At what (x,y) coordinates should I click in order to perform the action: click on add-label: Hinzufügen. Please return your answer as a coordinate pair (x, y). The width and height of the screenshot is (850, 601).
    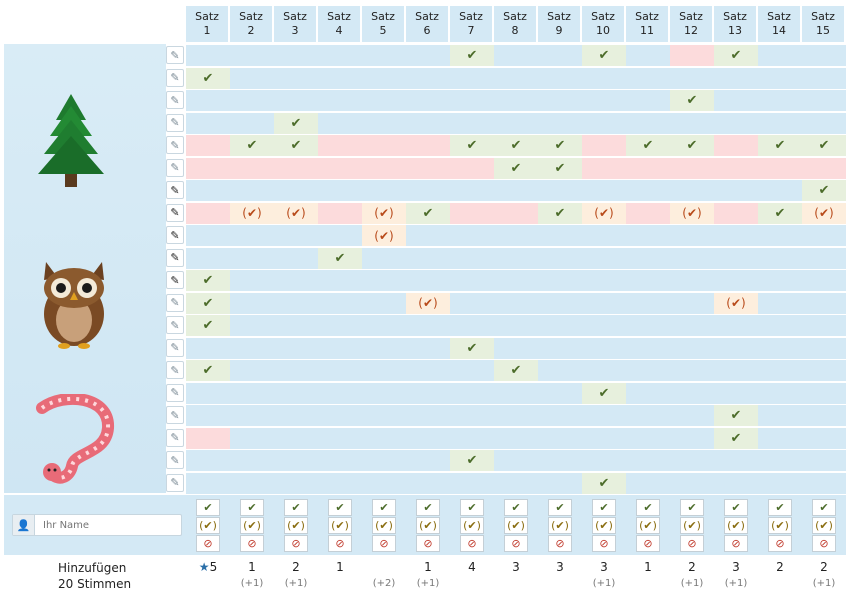
    Looking at the image, I should click on (92, 568).